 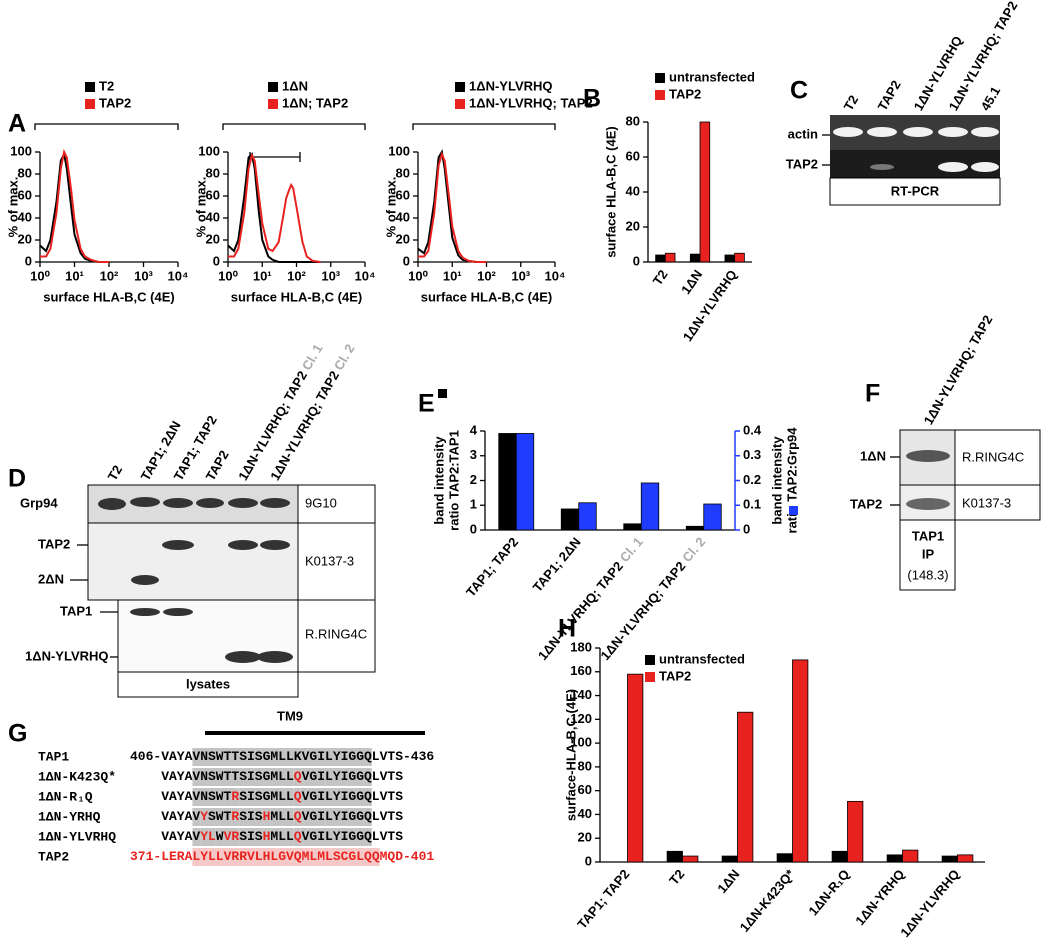 I want to click on y-tick-label: 160, so click(x=581, y=670).